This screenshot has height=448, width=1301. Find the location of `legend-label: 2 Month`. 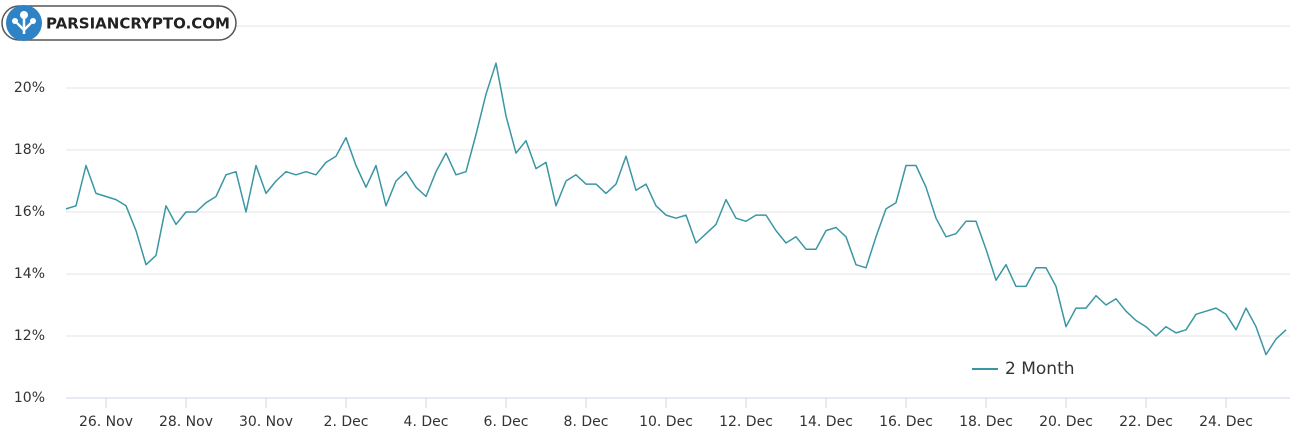

legend-label: 2 Month is located at coordinates (1040, 369).